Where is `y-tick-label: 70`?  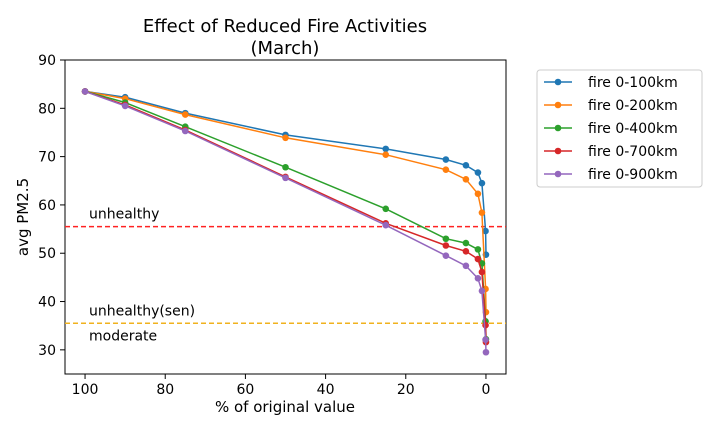 y-tick-label: 70 is located at coordinates (47, 158).